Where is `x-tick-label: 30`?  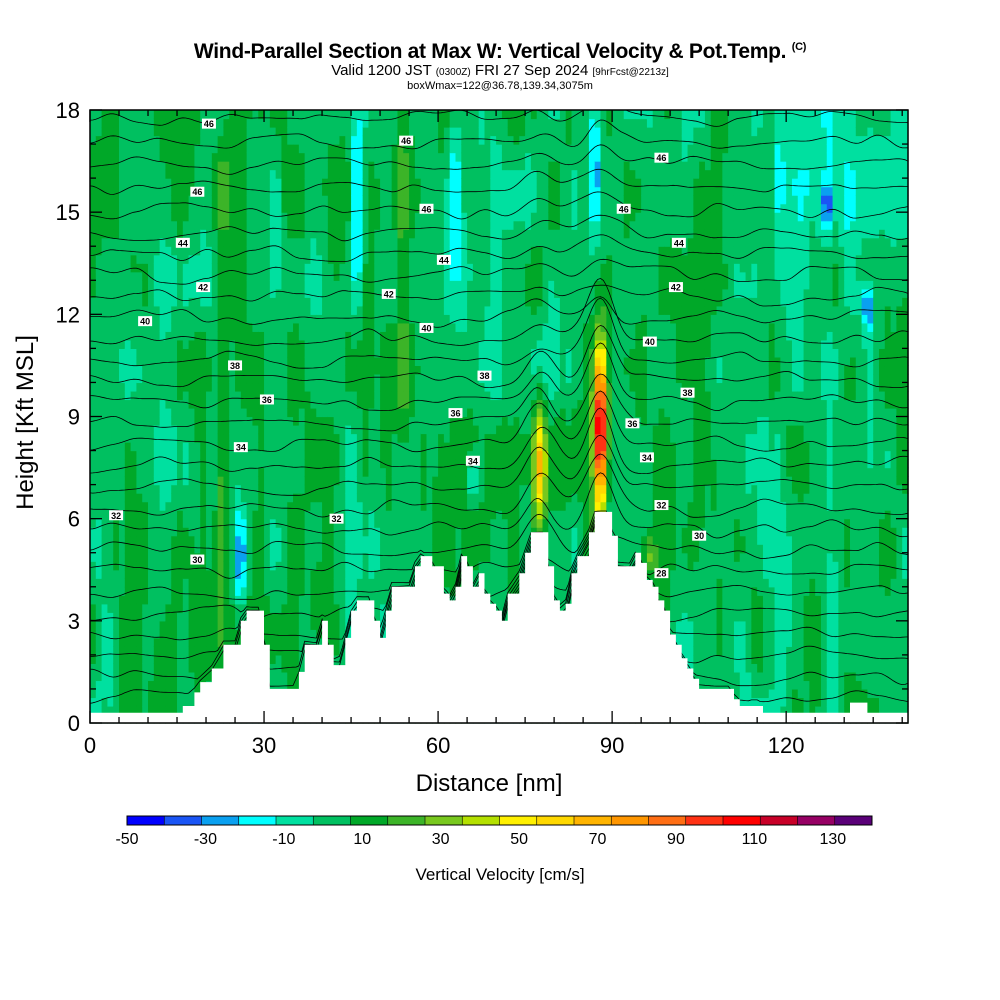 x-tick-label: 30 is located at coordinates (264, 745).